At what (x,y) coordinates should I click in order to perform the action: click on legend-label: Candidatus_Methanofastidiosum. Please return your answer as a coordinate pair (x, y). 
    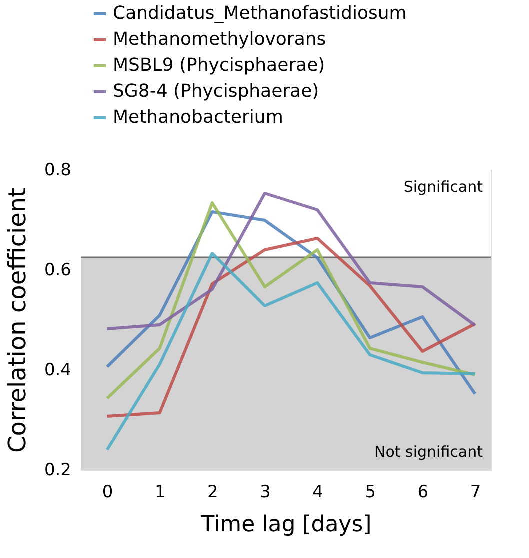
    Looking at the image, I should click on (260, 13).